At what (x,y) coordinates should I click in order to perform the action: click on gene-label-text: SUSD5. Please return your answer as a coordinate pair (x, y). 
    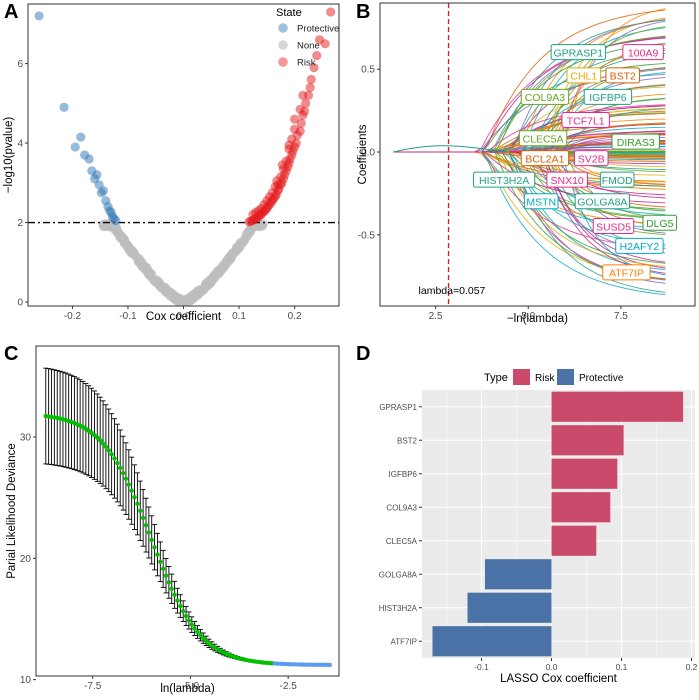
    Looking at the image, I should click on (613, 227).